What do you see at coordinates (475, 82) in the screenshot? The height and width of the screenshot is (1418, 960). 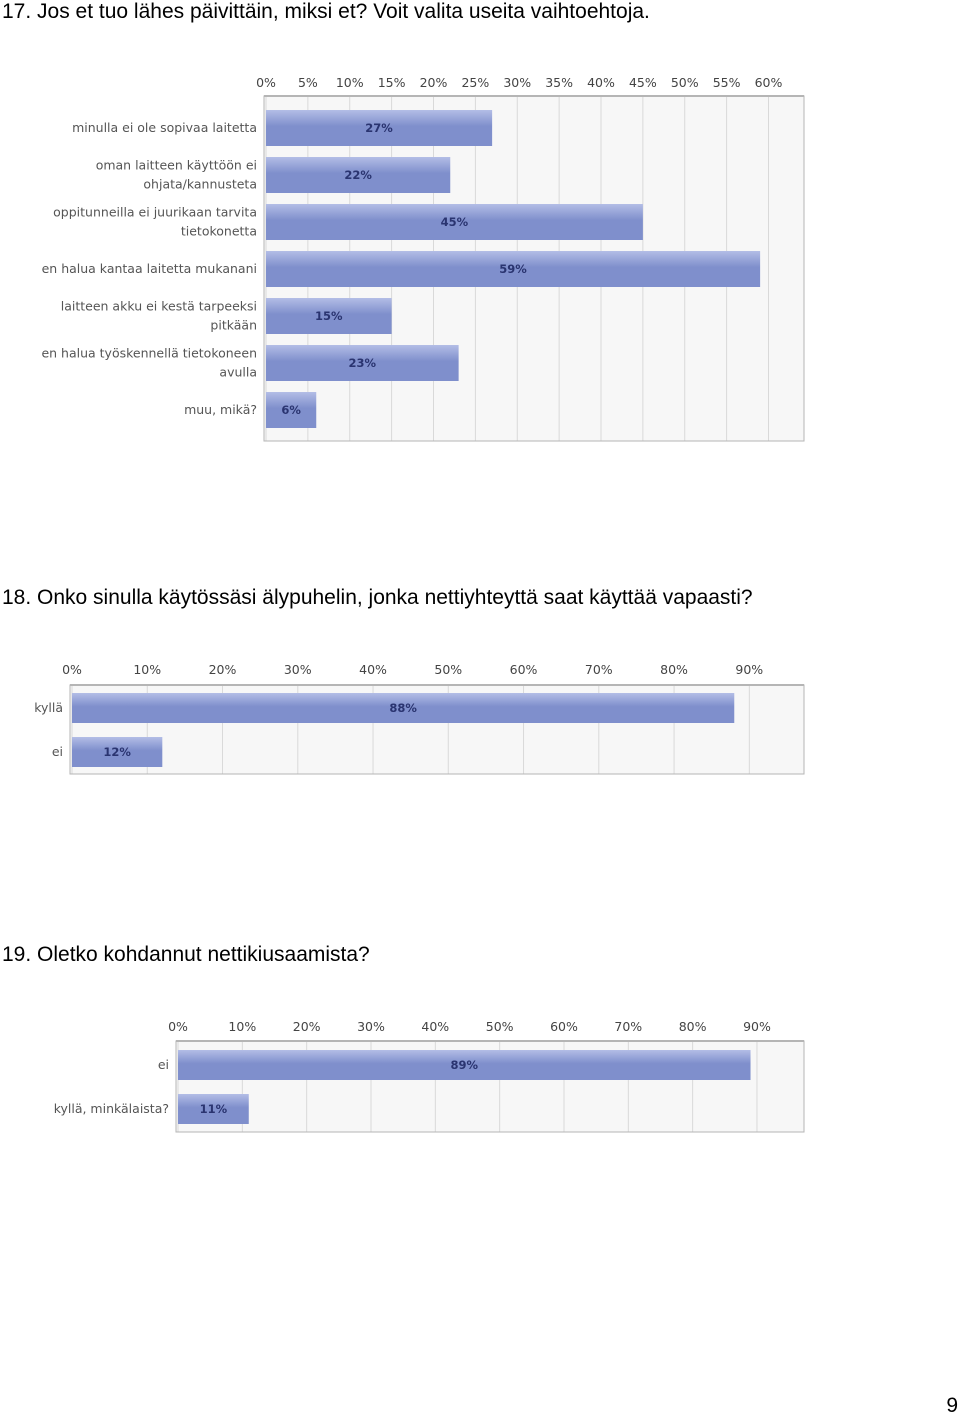 I see `tick-label: 25%` at bounding box center [475, 82].